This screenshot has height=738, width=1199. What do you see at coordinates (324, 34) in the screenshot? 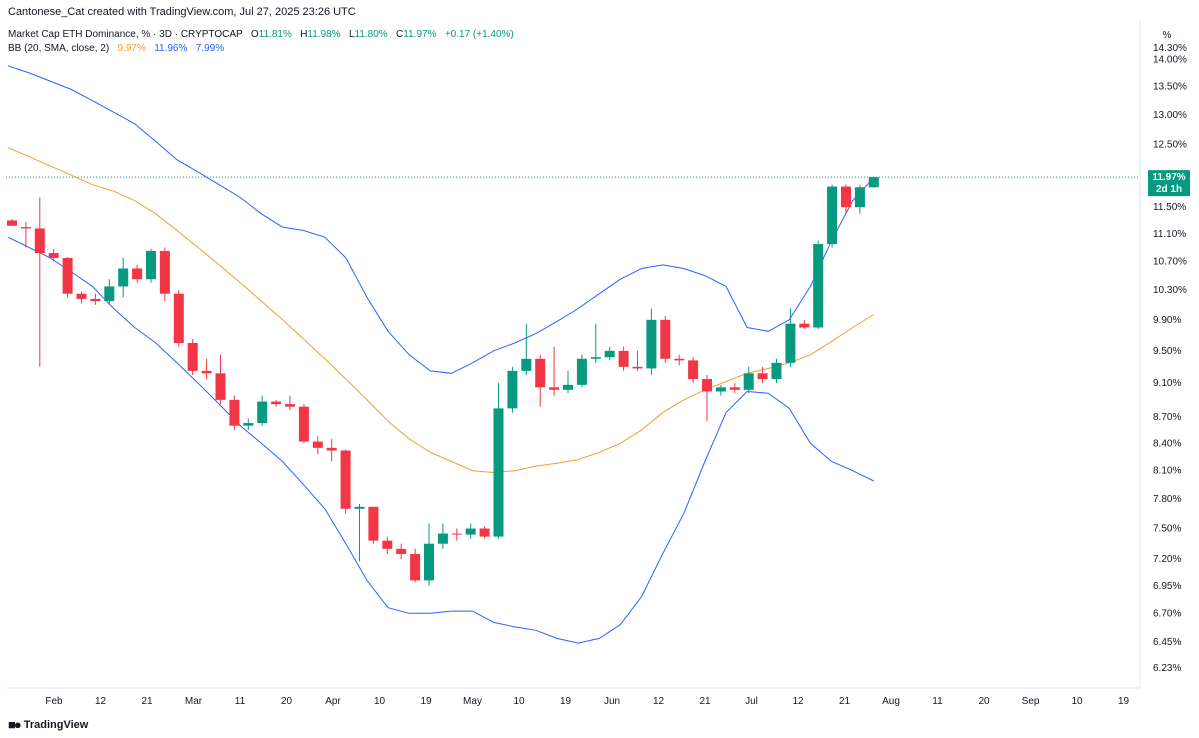
I see `high-value: 11.98%` at bounding box center [324, 34].